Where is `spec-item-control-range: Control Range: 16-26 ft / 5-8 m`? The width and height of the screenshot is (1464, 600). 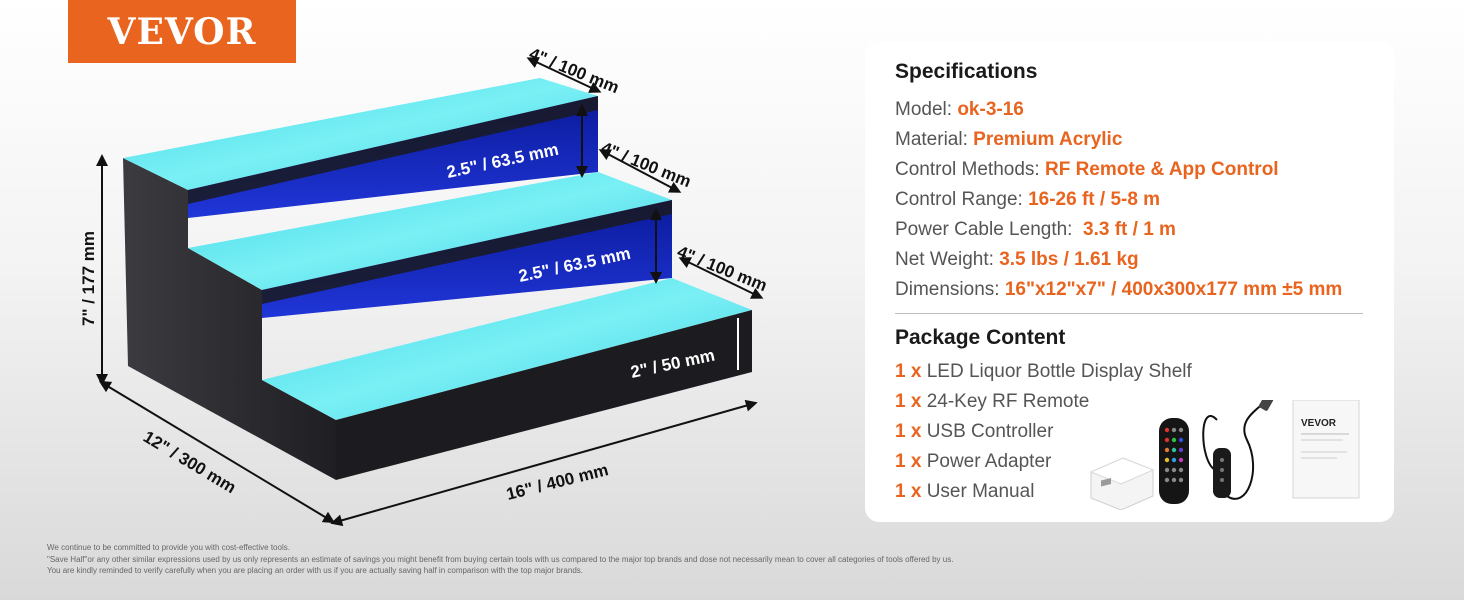
spec-item-control-range: Control Range: 16-26 ft / 5-8 m is located at coordinates (1028, 199).